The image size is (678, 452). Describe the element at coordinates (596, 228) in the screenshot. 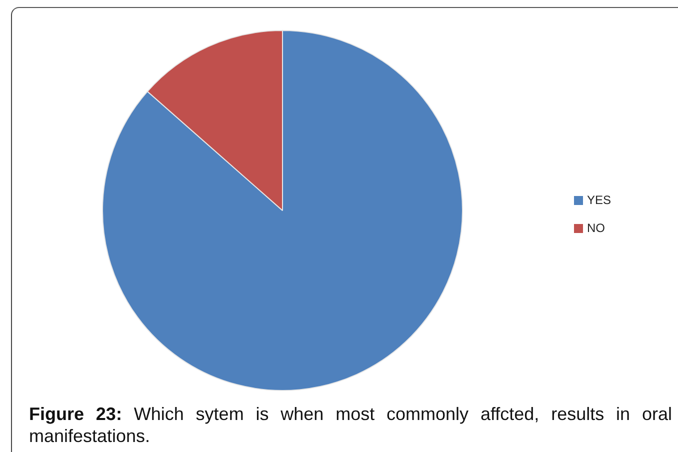

I see `legend-label: NO` at that location.